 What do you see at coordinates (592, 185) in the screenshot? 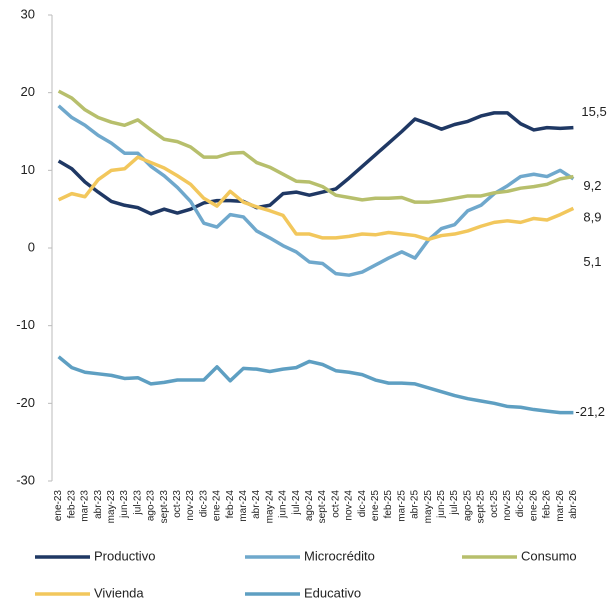
I see `end-label: 9,2` at bounding box center [592, 185].